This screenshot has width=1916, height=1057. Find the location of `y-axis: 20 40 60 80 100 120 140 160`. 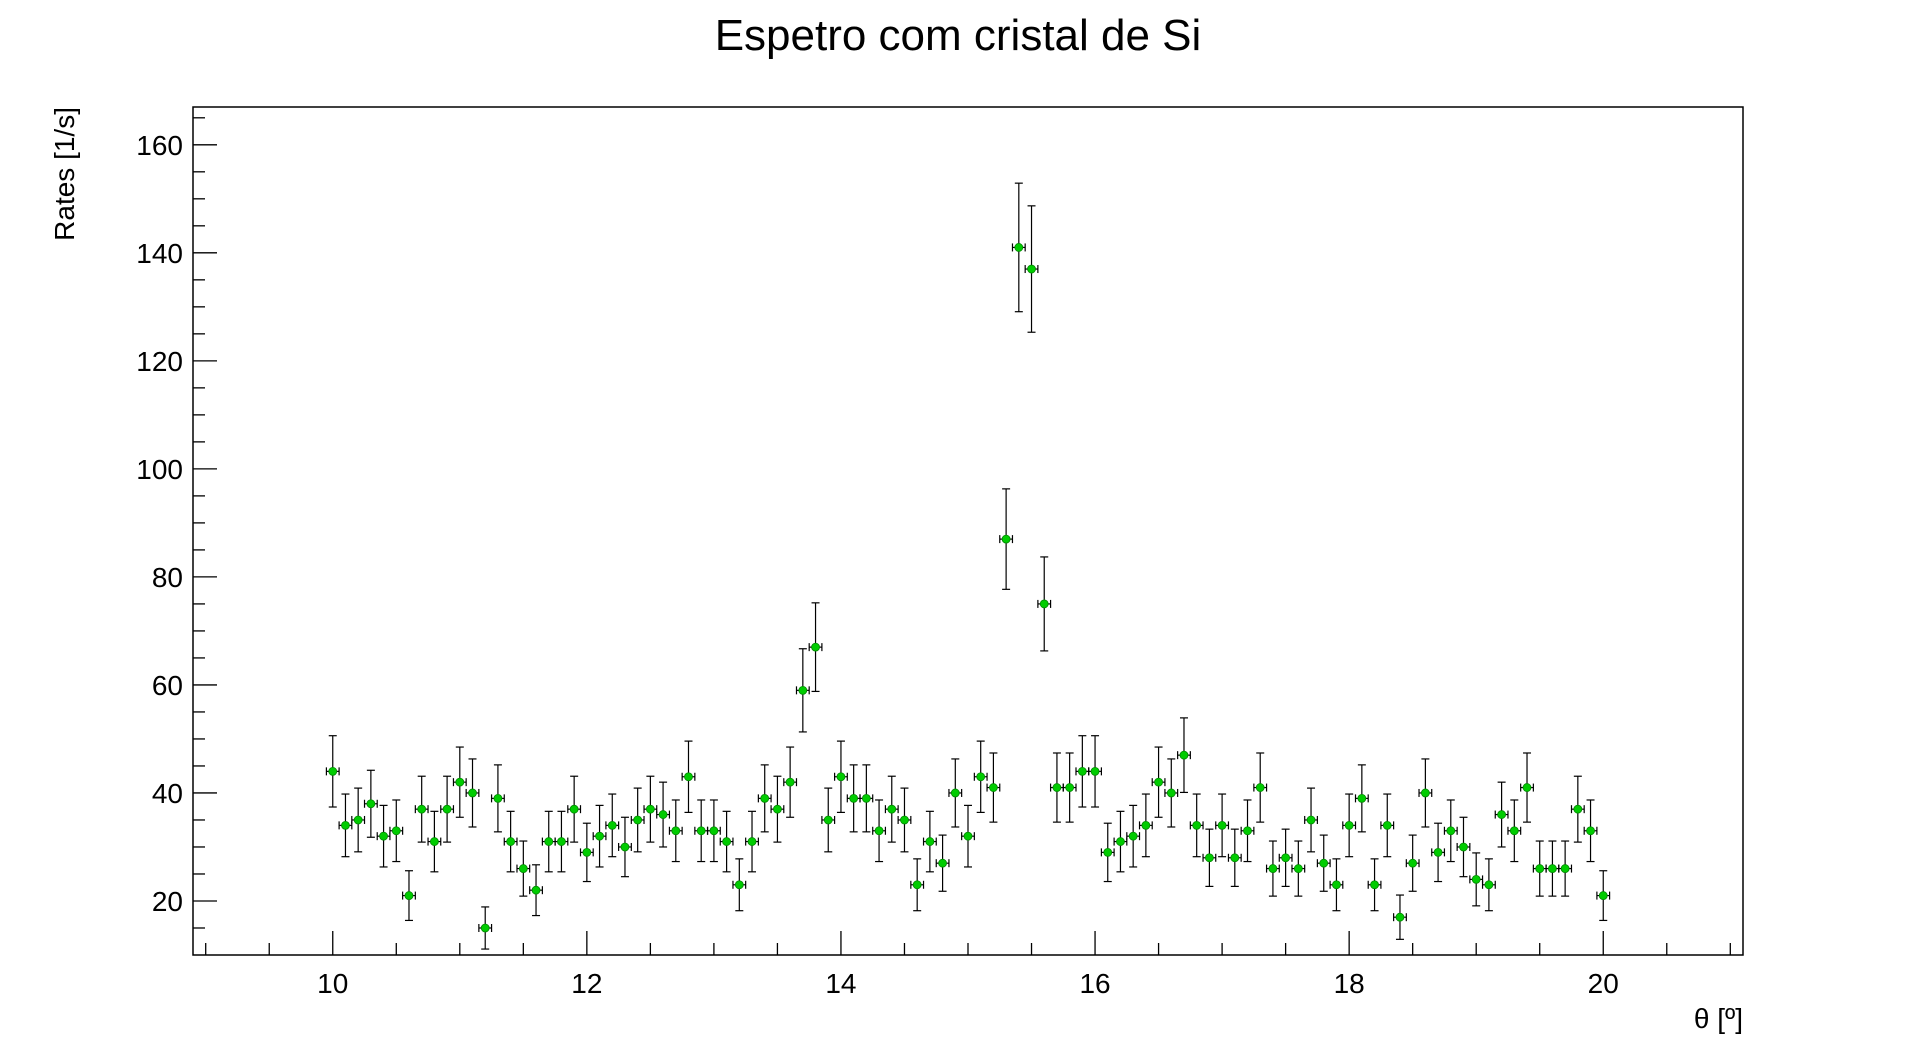

y-axis: 20 40 60 80 100 120 140 160 is located at coordinates (176, 523).